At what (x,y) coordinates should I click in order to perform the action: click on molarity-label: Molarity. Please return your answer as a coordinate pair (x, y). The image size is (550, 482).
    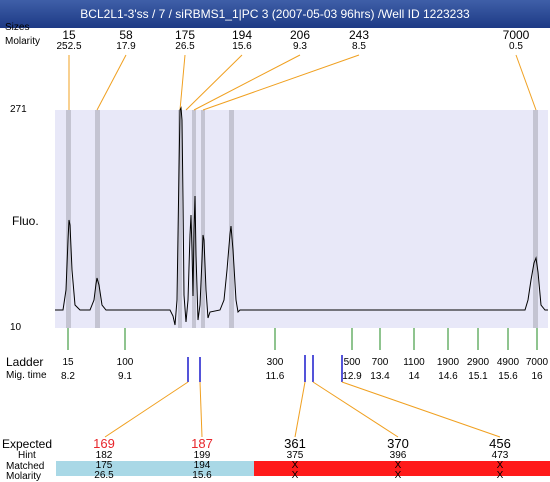
    Looking at the image, I should click on (23, 41).